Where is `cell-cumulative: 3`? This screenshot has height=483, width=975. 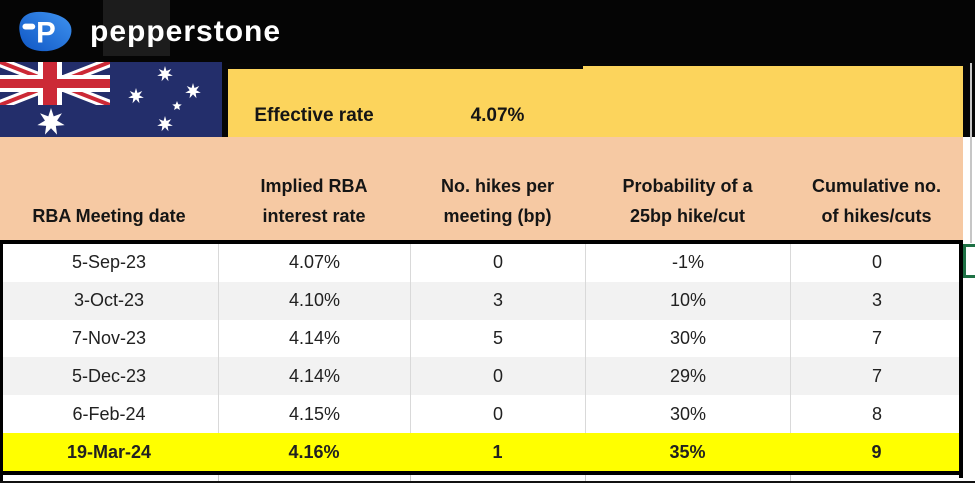 cell-cumulative: 3 is located at coordinates (876, 300).